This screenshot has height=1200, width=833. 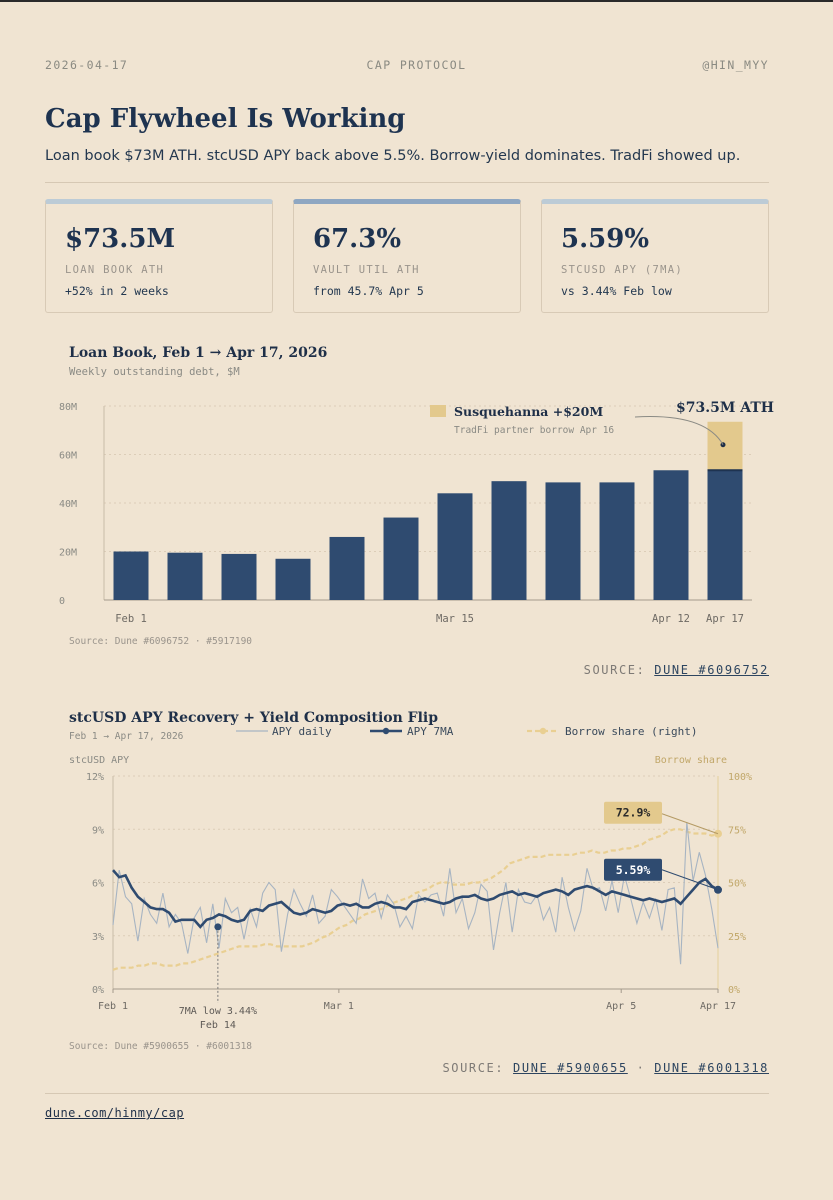 I want to click on legend-sub: TradFi partner borrow Apr 16, so click(x=534, y=430).